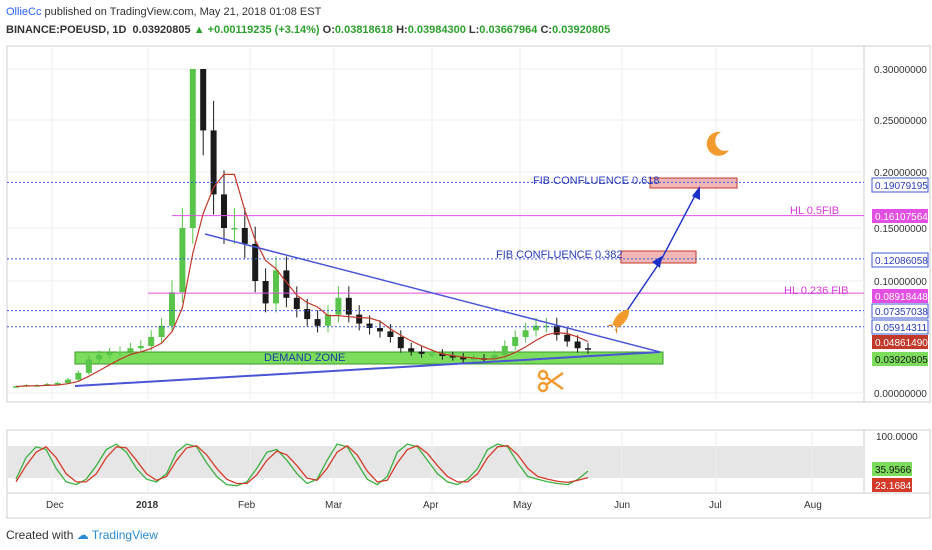  What do you see at coordinates (522, 505) in the screenshot?
I see `x-tick: May` at bounding box center [522, 505].